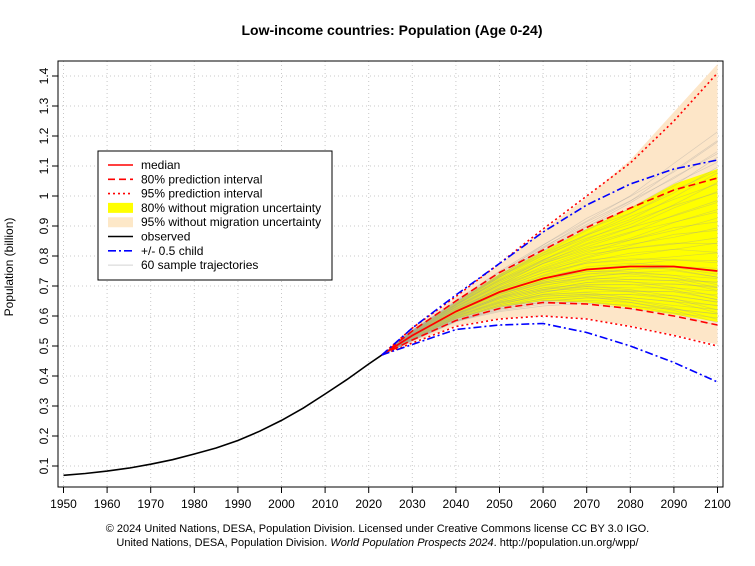 The width and height of the screenshot is (755, 566). I want to click on y-axis: 0.1 0.2 0.3 0.4 0.5 0.6 0.7 0.8 0.9 1 1.1 1.2 1.3 1.4, so click(47, 270).